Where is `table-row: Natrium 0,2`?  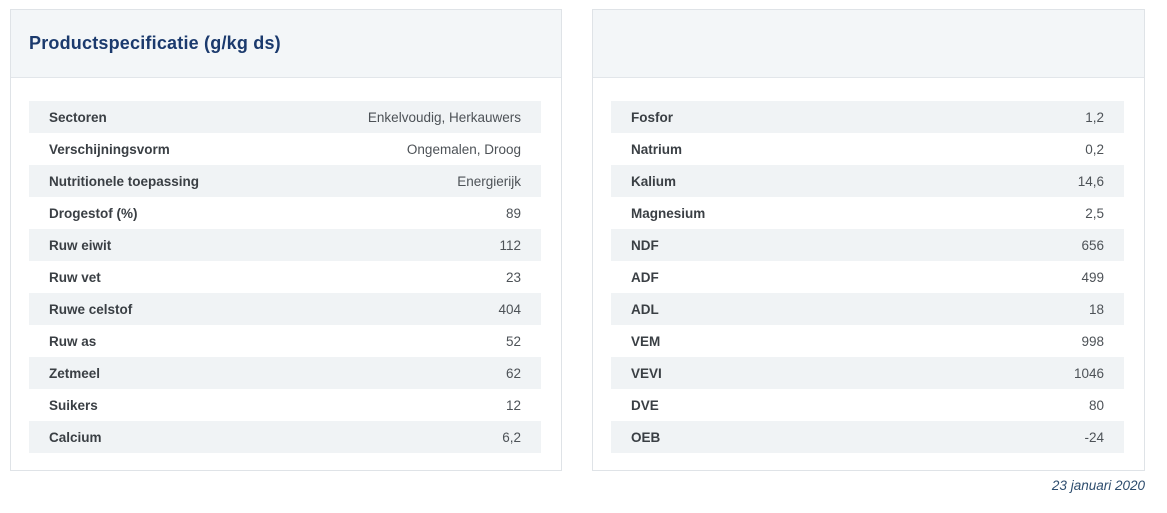 table-row: Natrium 0,2 is located at coordinates (867, 149).